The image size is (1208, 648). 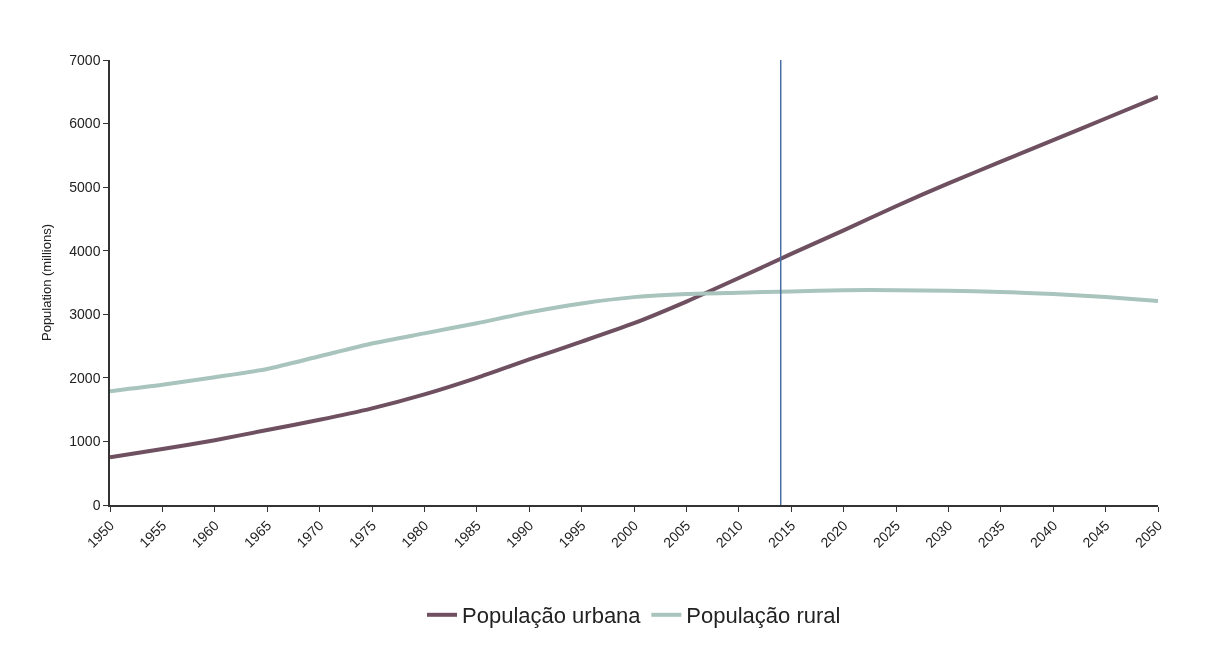 What do you see at coordinates (552, 616) in the screenshot?
I see `legend-label: População urbana` at bounding box center [552, 616].